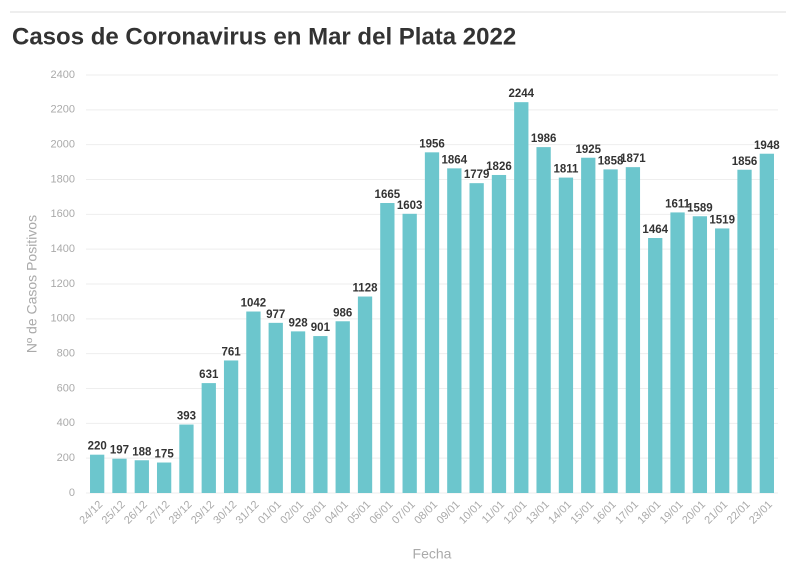 Image resolution: width=796 pixels, height=575 pixels. Describe the element at coordinates (477, 175) in the screenshot. I see `value-label: 1779` at that location.